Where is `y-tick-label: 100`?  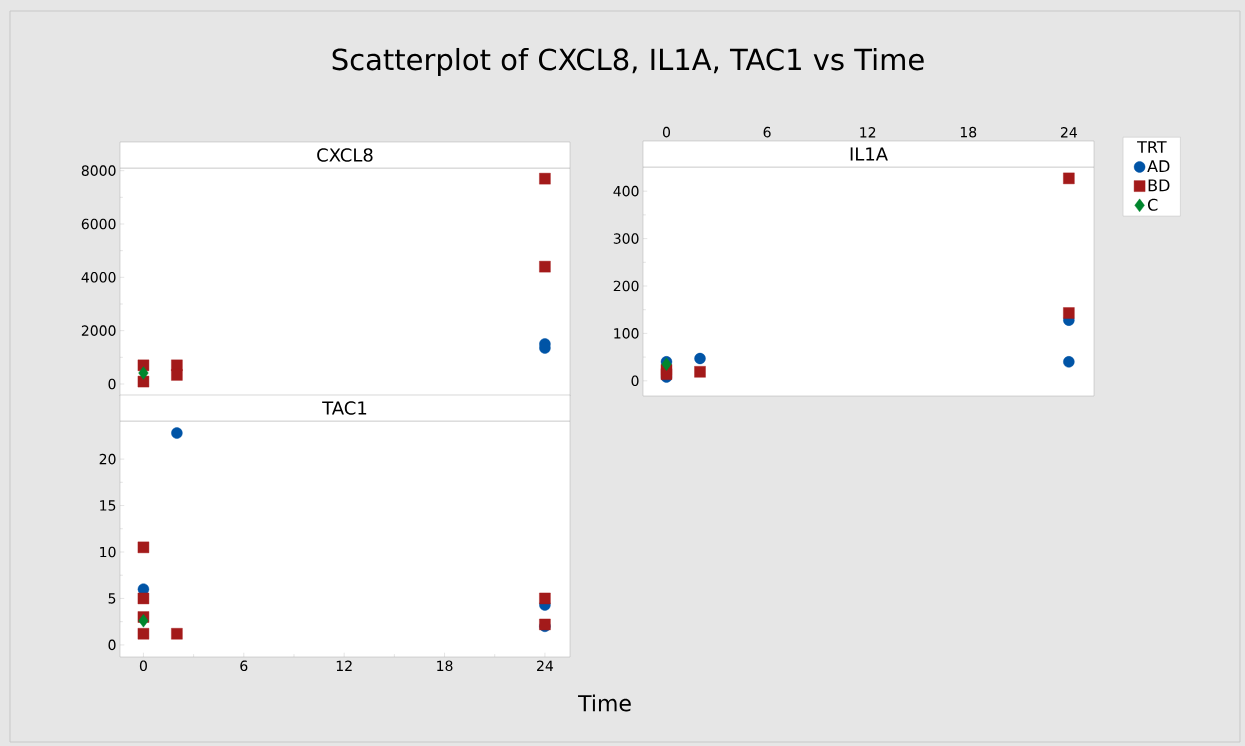
y-tick-label: 100 is located at coordinates (626, 333).